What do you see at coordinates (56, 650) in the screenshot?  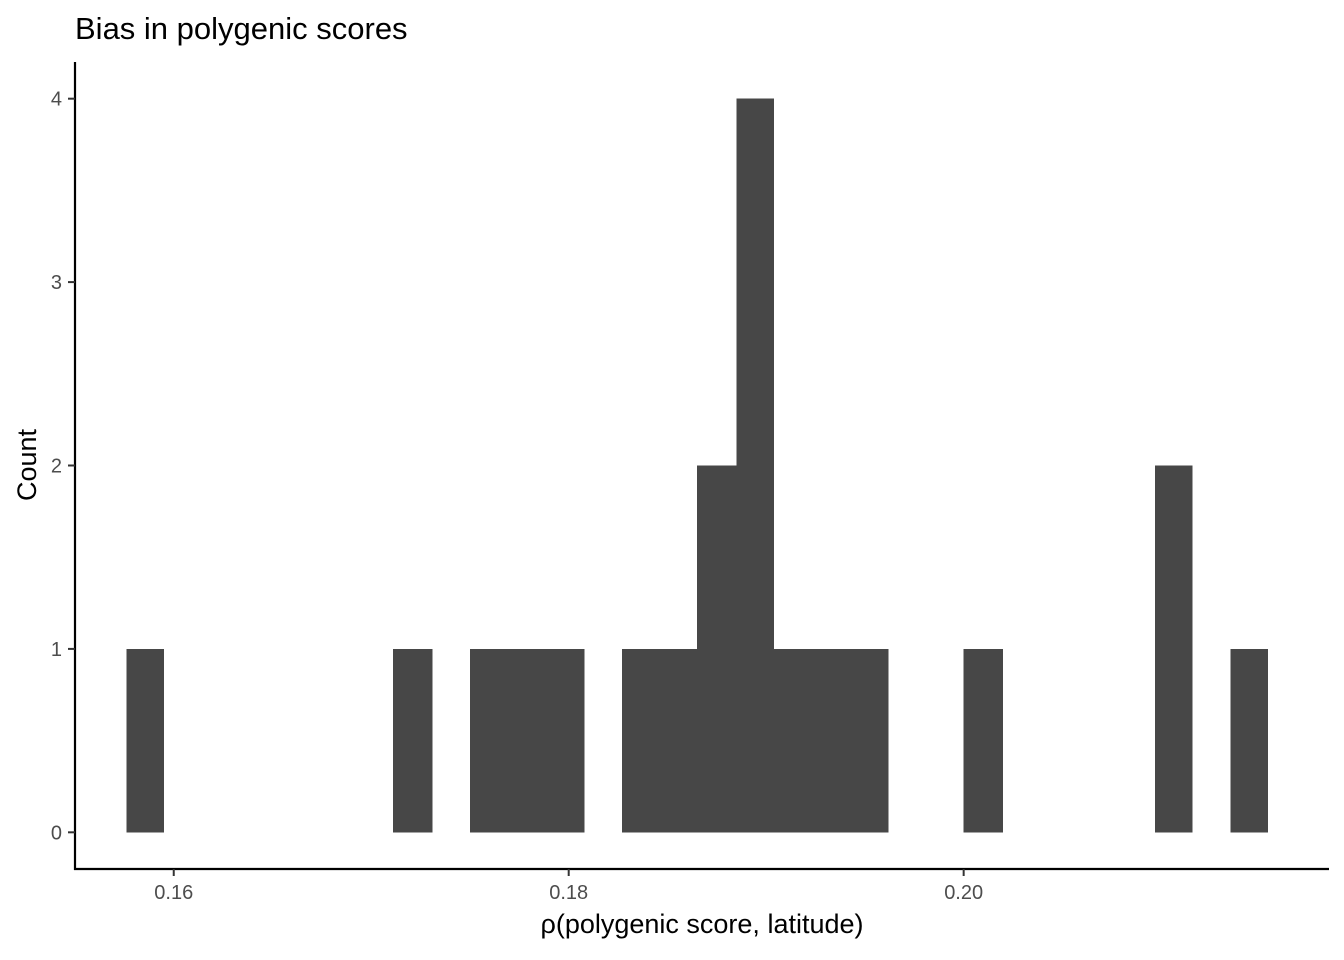 I see `y-tick-label: 1` at bounding box center [56, 650].